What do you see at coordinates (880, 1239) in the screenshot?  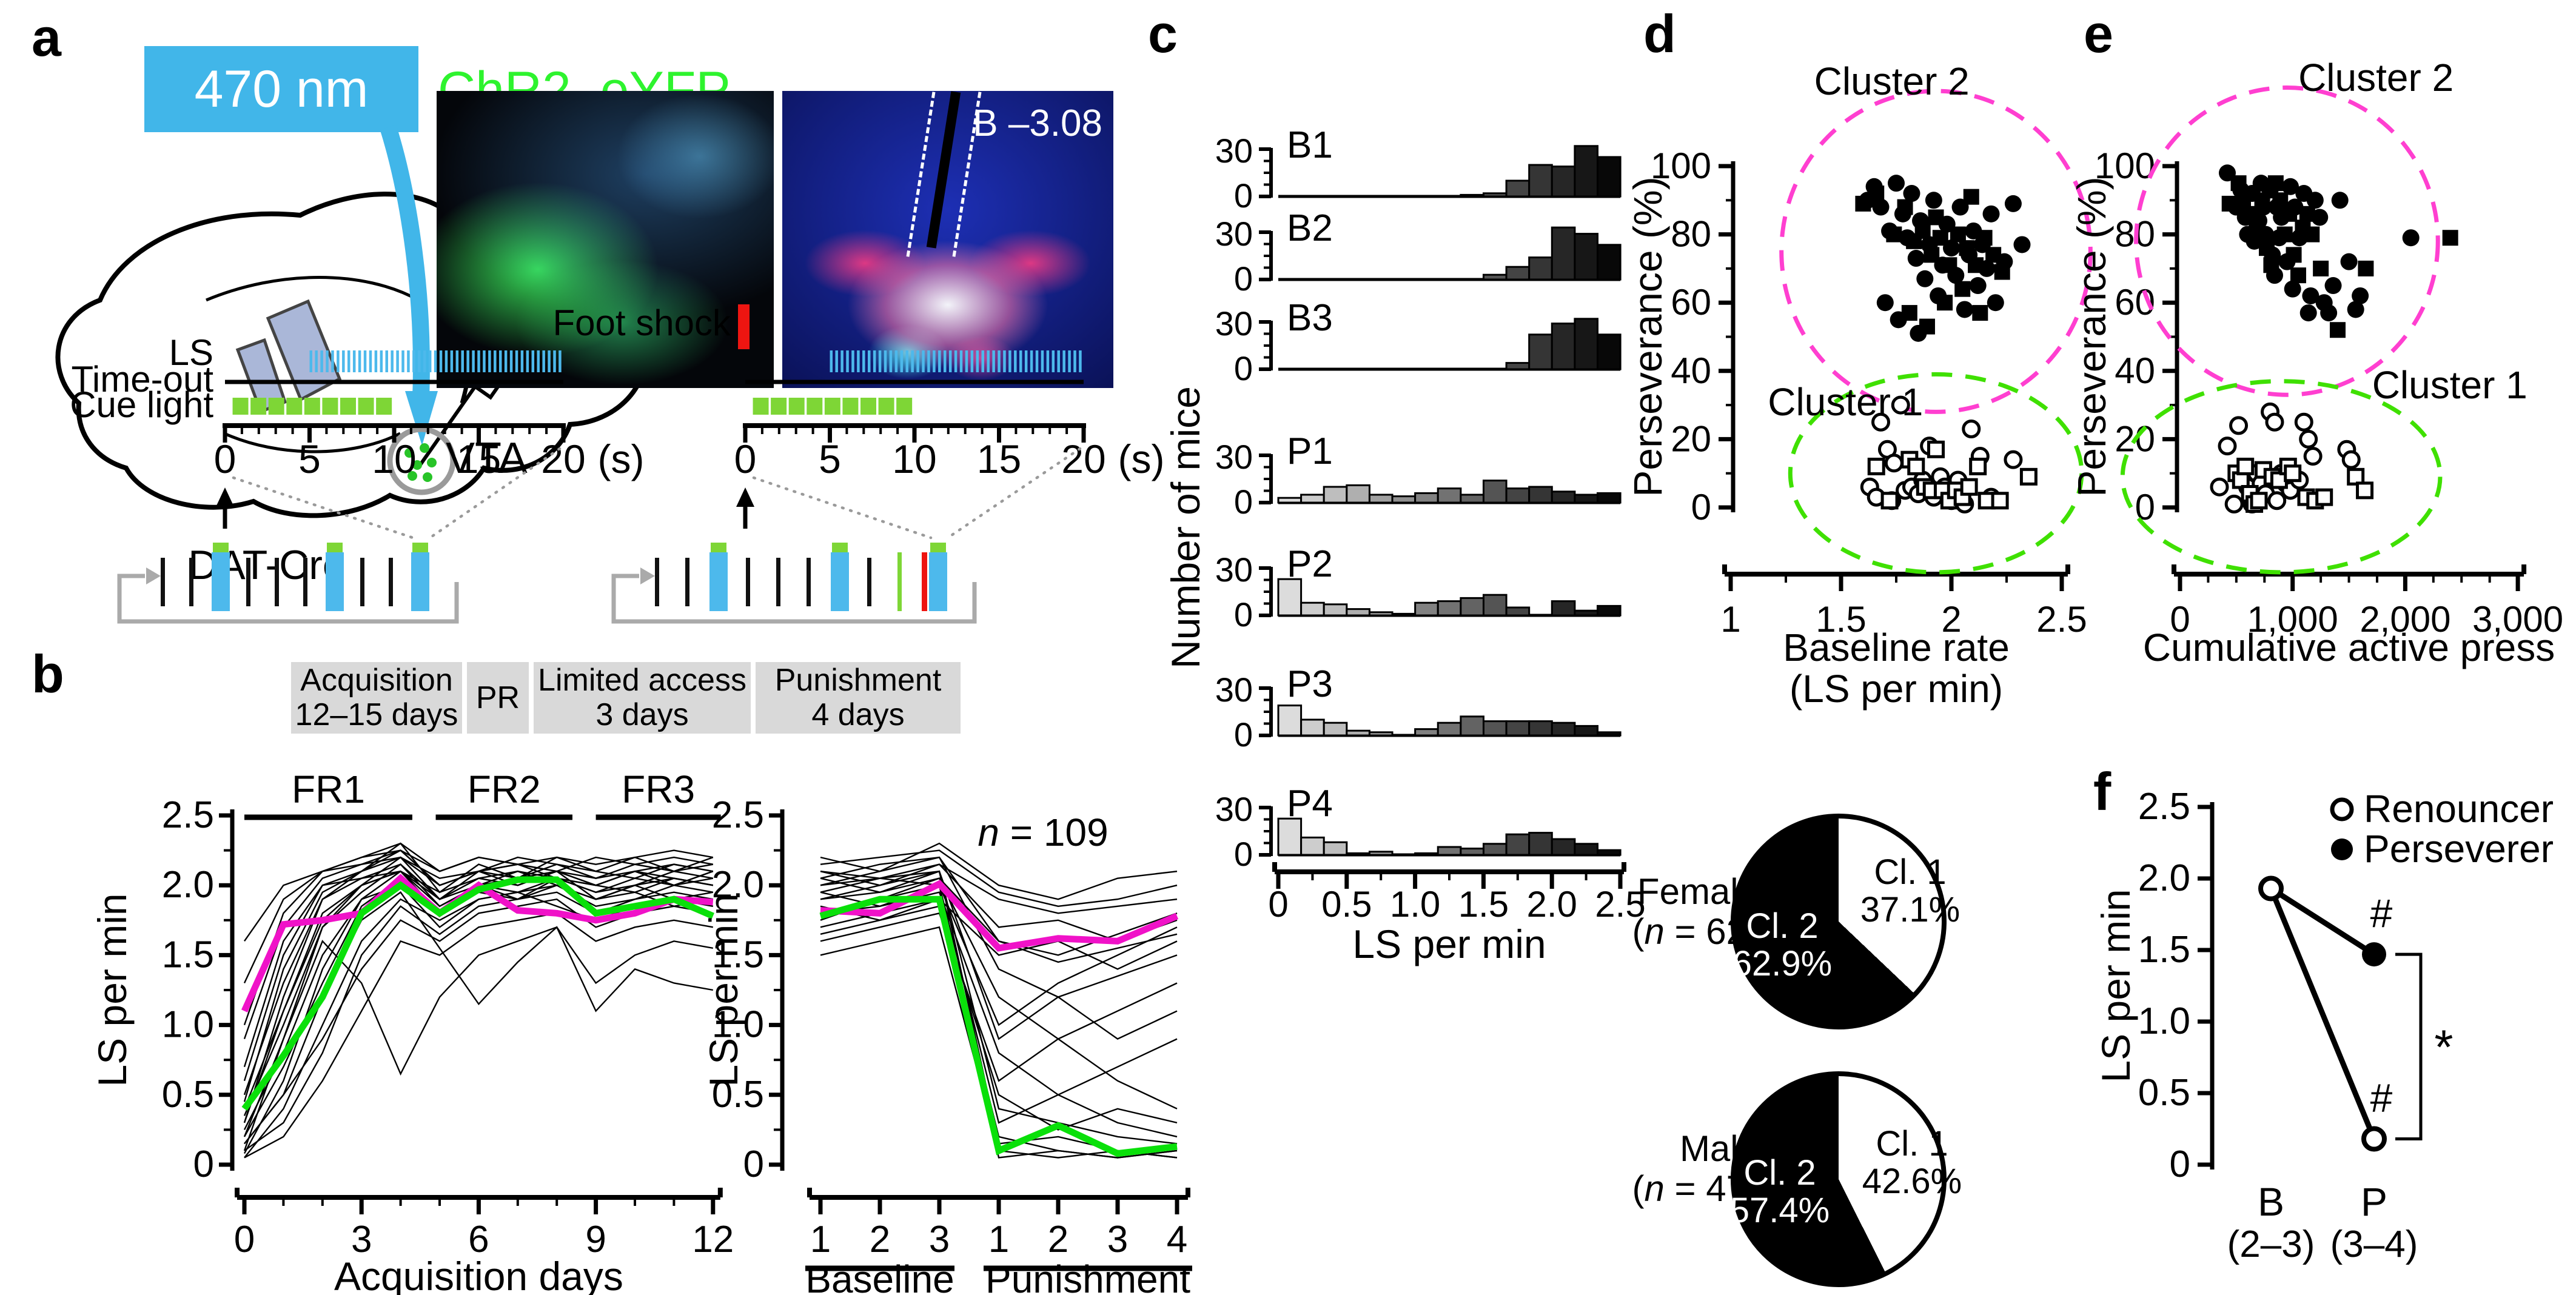 I see `svg-text: 2` at bounding box center [880, 1239].